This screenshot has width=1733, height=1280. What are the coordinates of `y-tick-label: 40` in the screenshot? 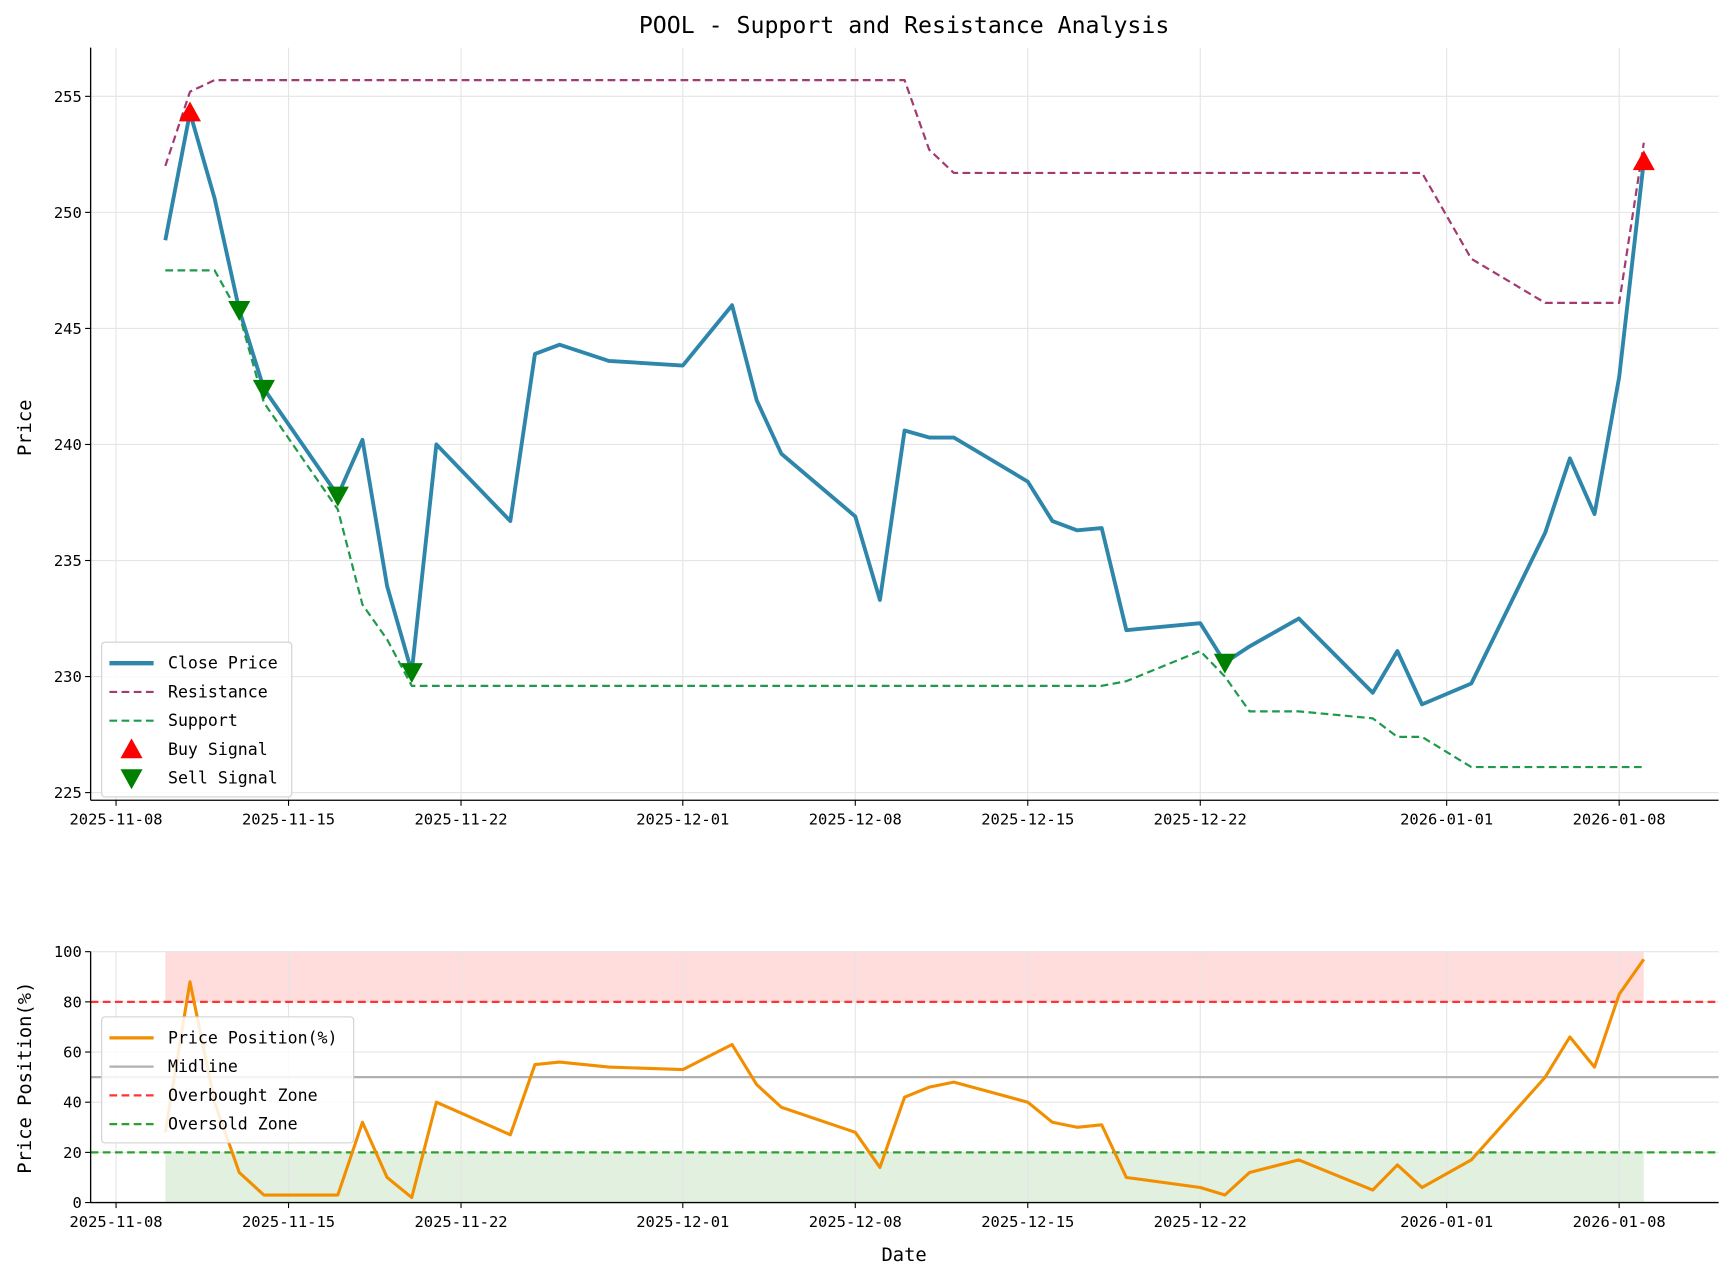 It's located at (72, 1103).